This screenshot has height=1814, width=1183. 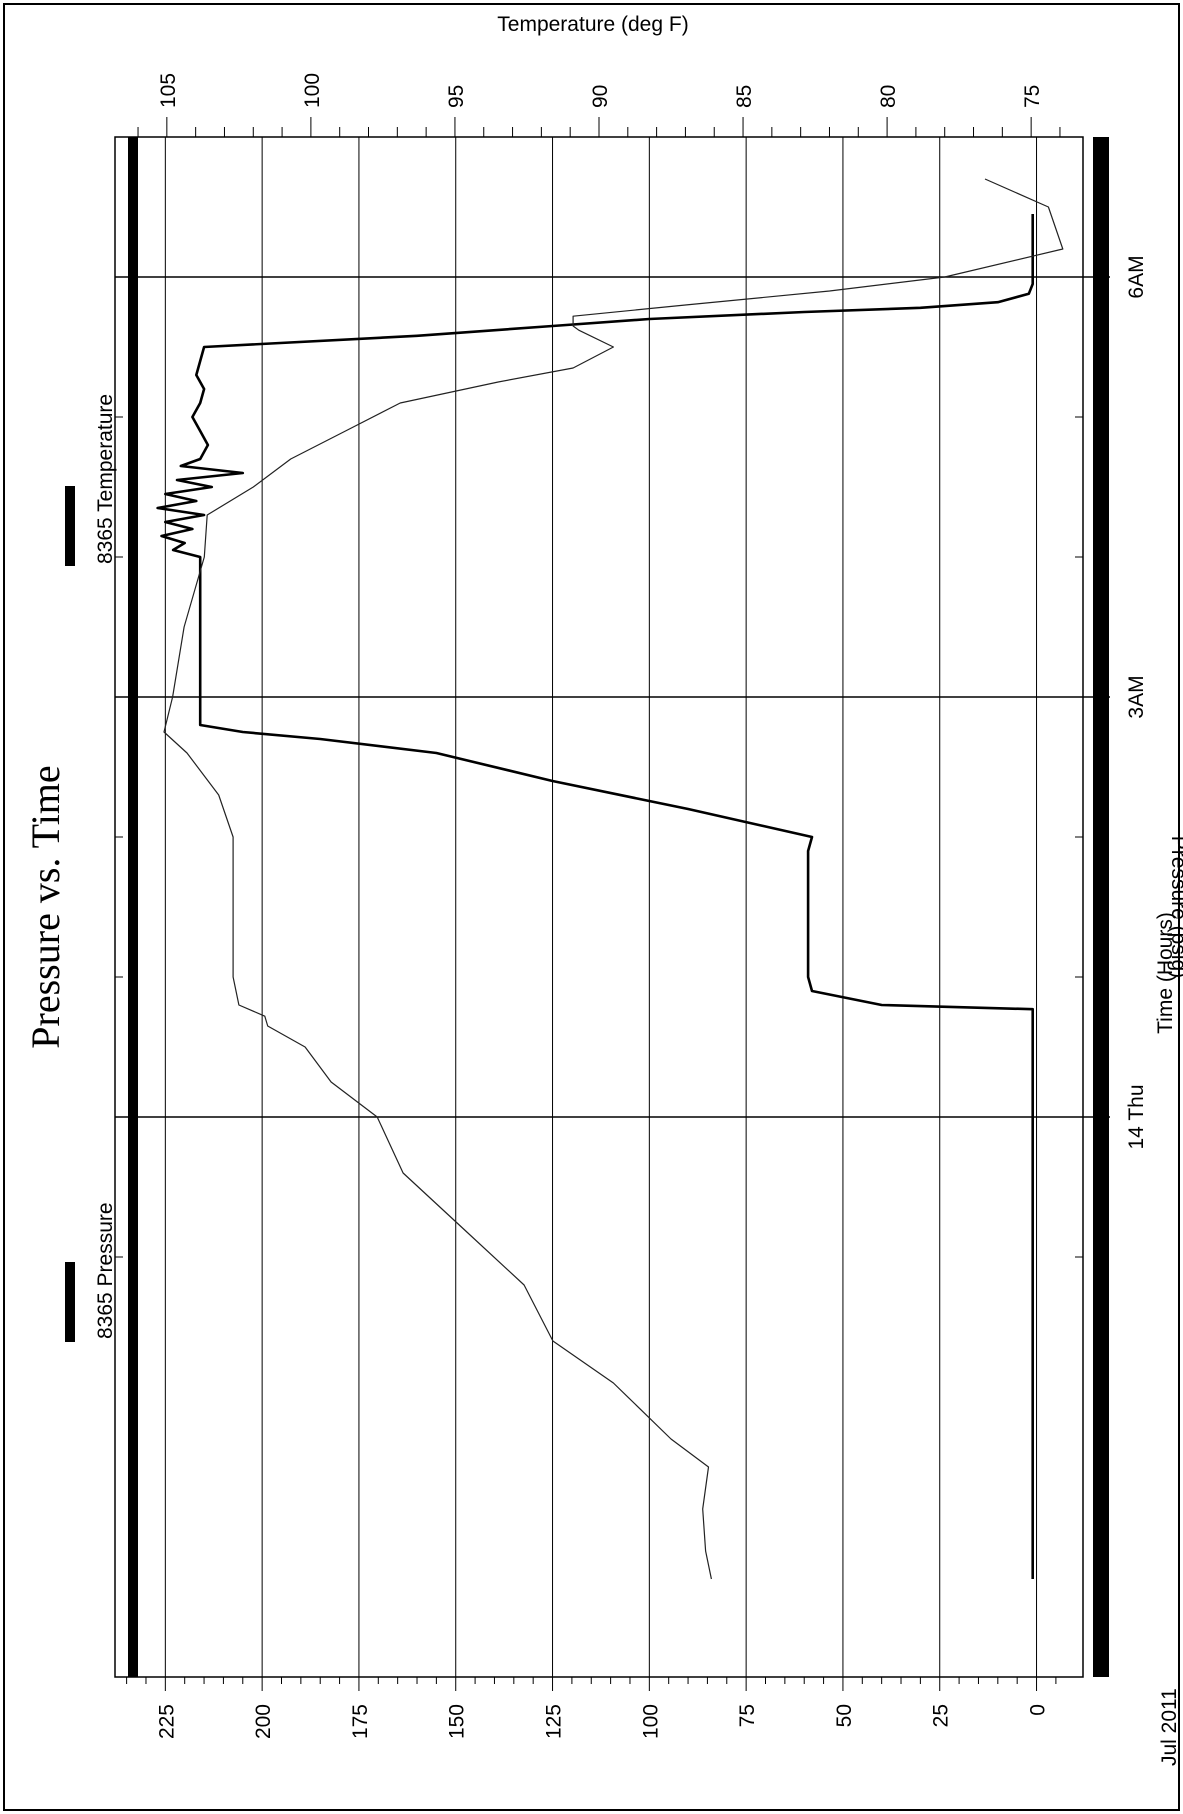 I want to click on y2-tick-label: 75, so click(x=1032, y=96).